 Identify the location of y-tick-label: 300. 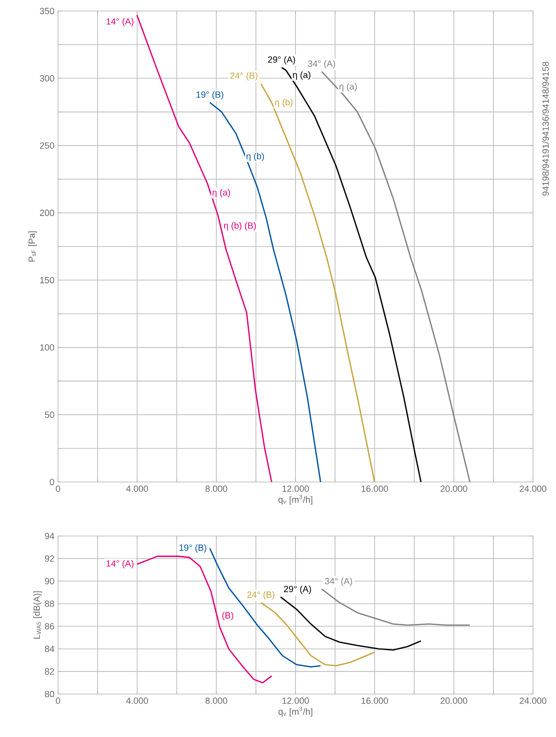
(47, 78).